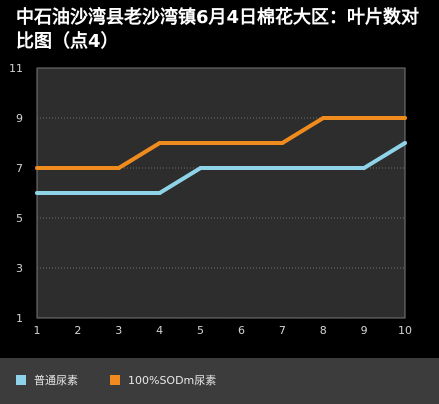  What do you see at coordinates (282, 330) in the screenshot?
I see `x-tick-label: 7` at bounding box center [282, 330].